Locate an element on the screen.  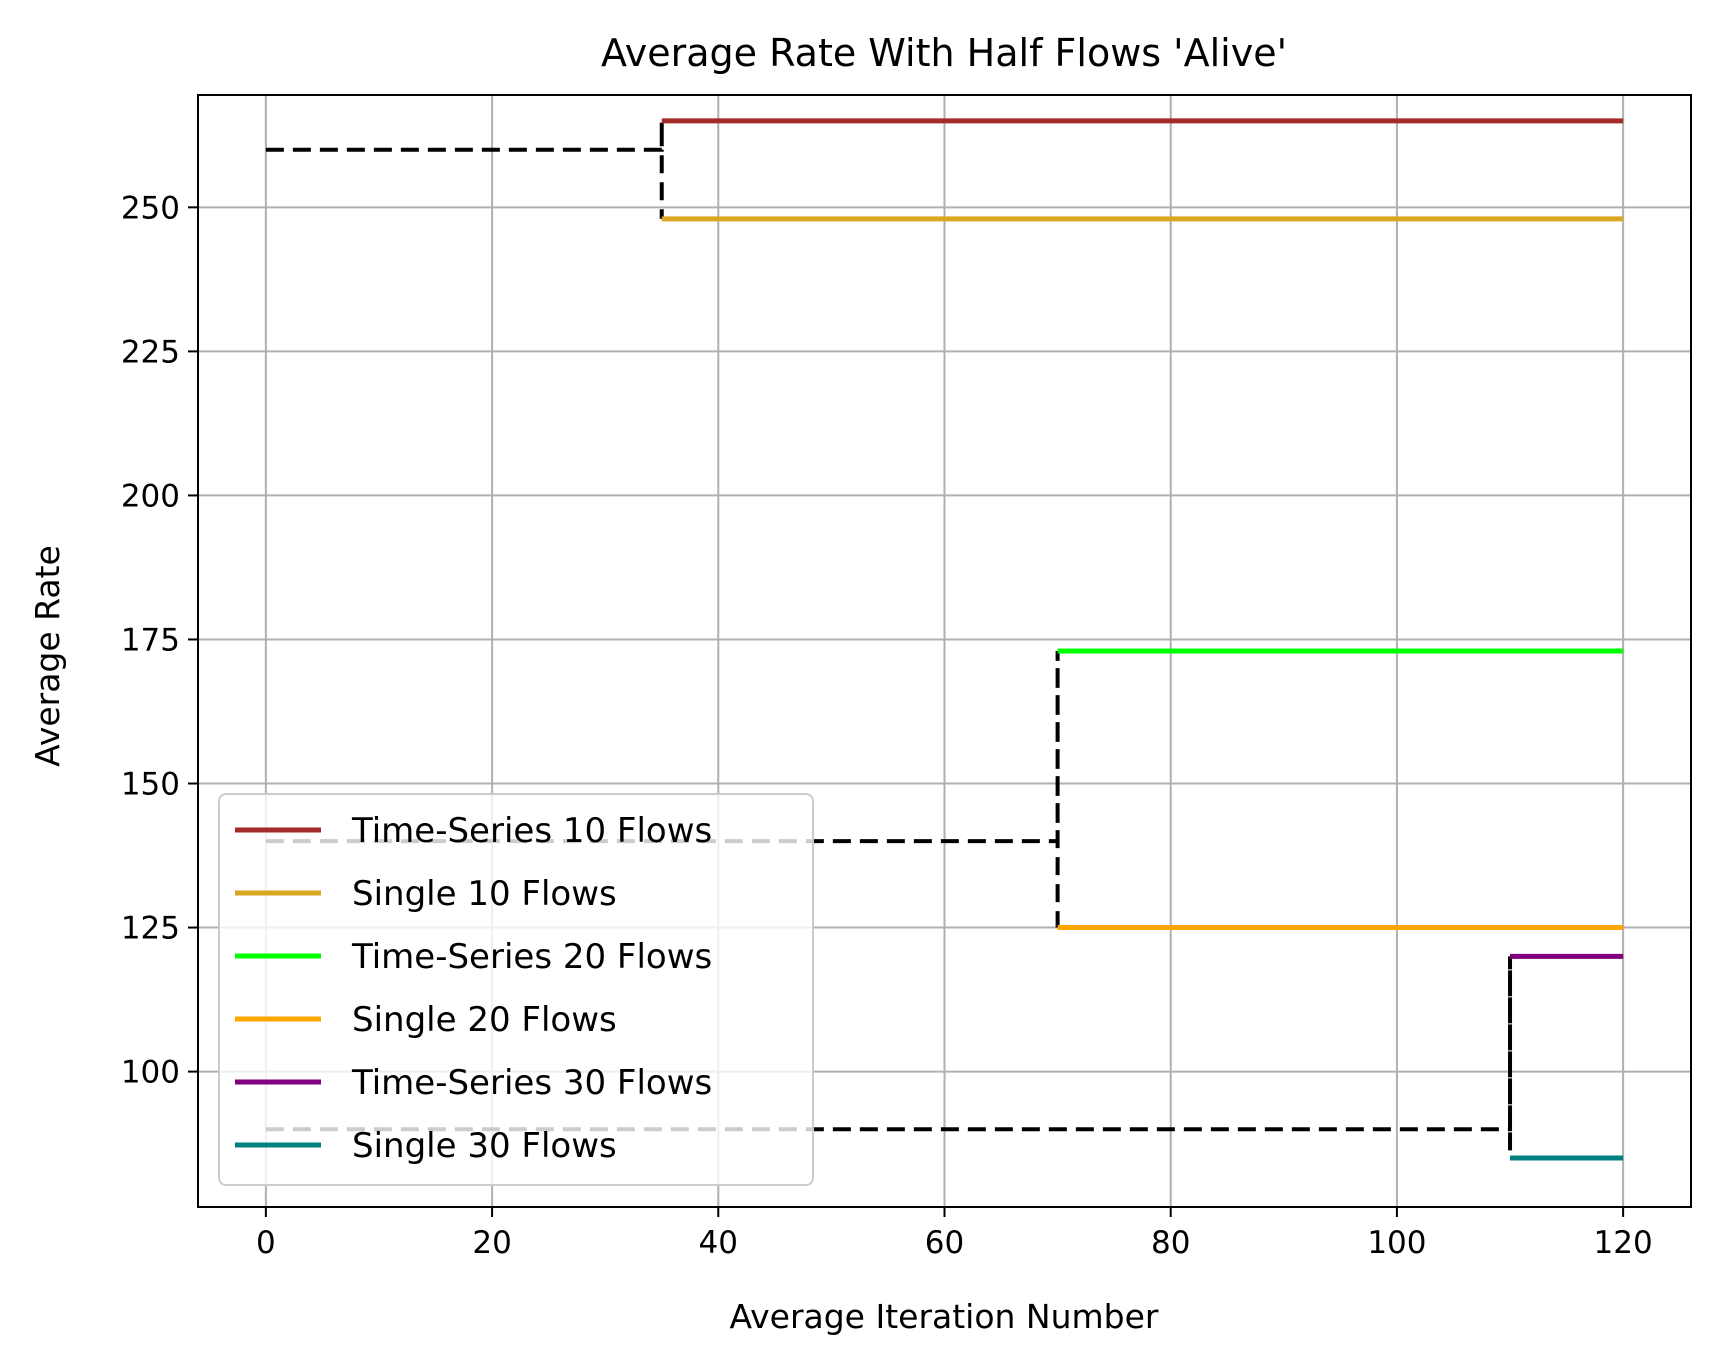
legend-label: Time-Series 10 Flows is located at coordinates (531, 831).